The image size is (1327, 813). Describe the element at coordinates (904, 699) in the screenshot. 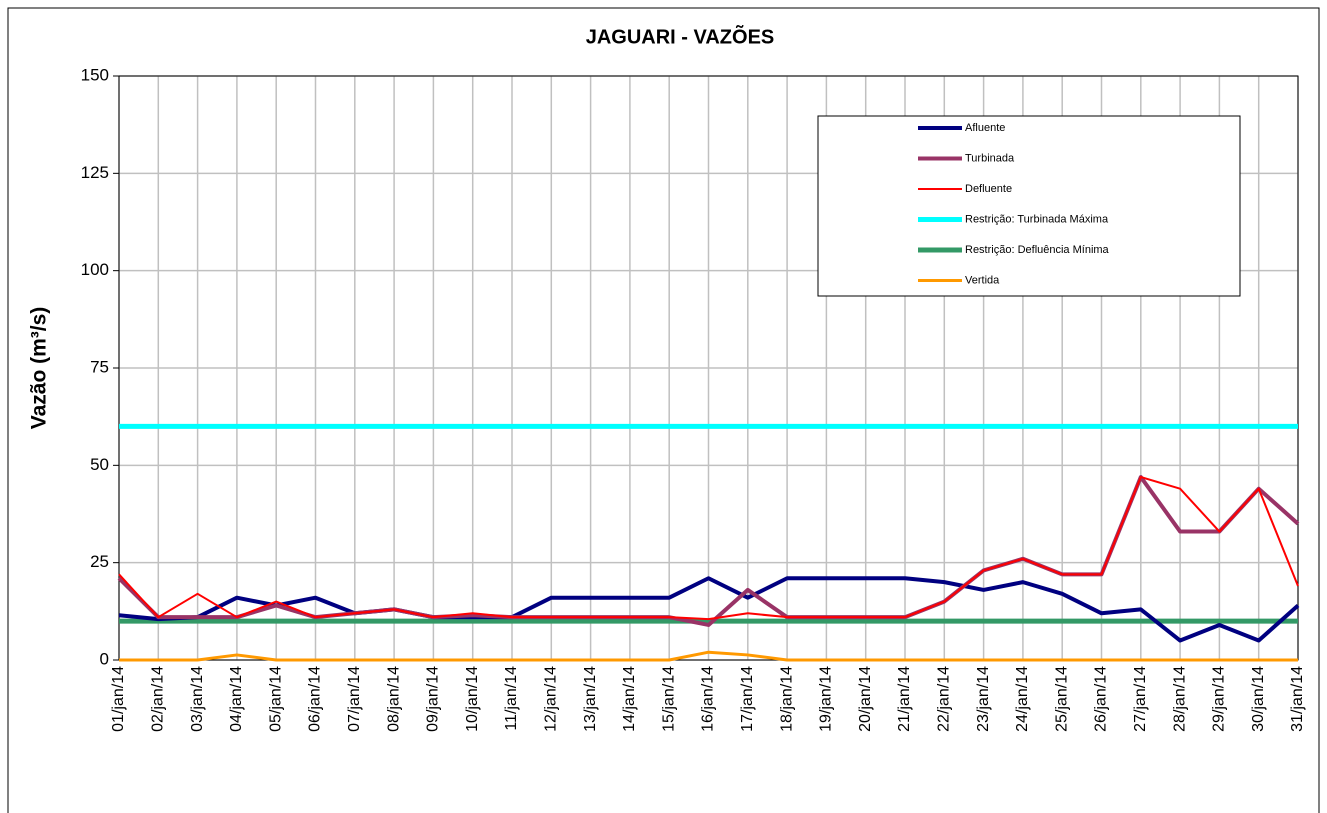

I see `x-tick-label: 21/jan/14` at that location.